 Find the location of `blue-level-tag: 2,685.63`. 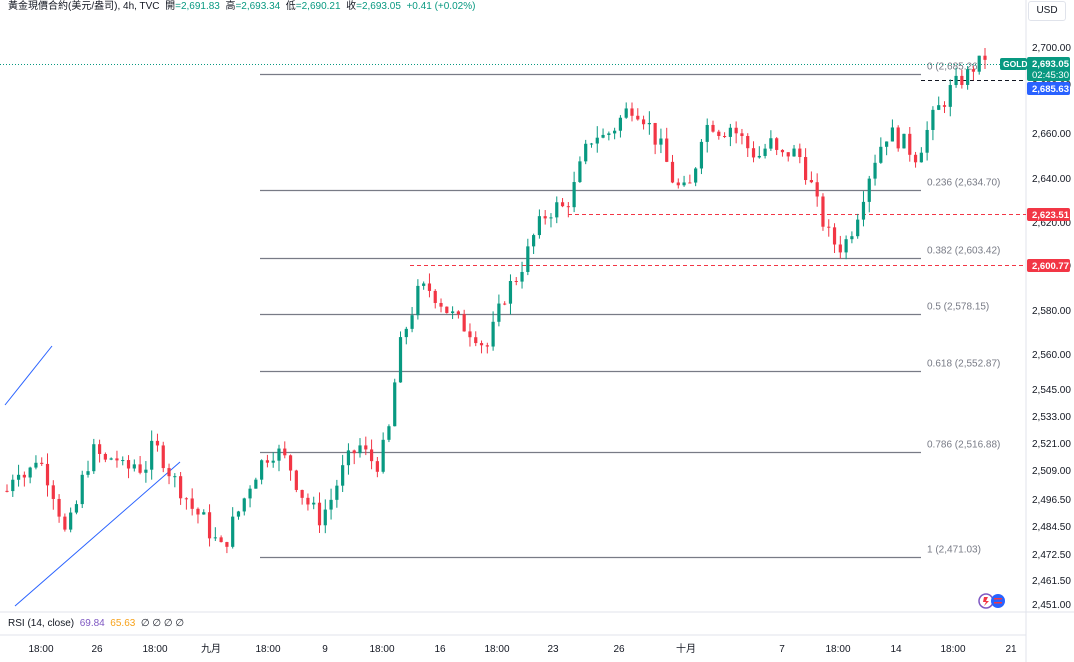

blue-level-tag: 2,685.63 is located at coordinates (1048, 88).